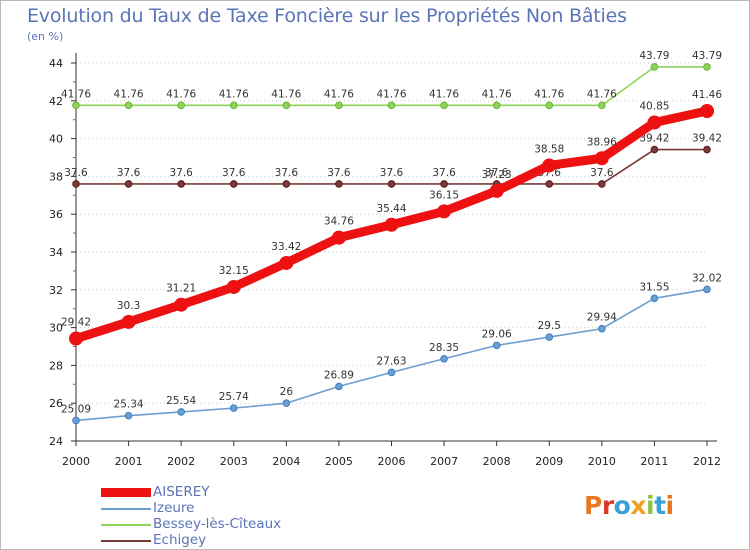 The width and height of the screenshot is (750, 550). What do you see at coordinates (56, 101) in the screenshot?
I see `y-tick-label: 42` at bounding box center [56, 101].